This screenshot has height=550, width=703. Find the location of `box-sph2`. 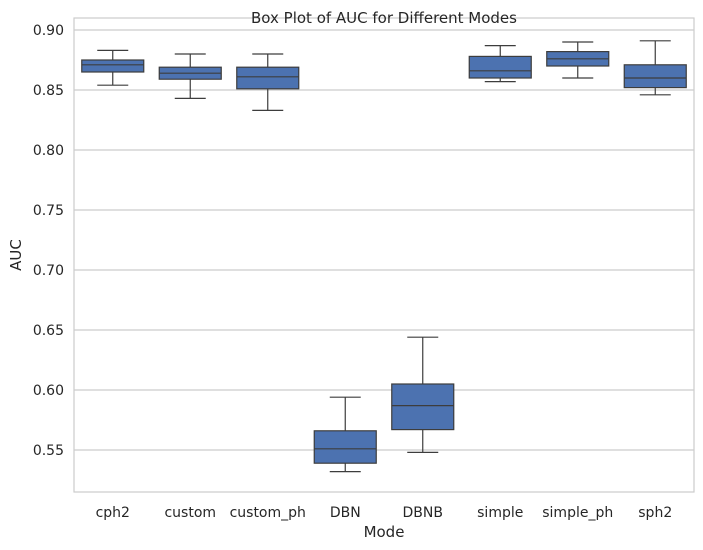

box-sph2 is located at coordinates (655, 68).